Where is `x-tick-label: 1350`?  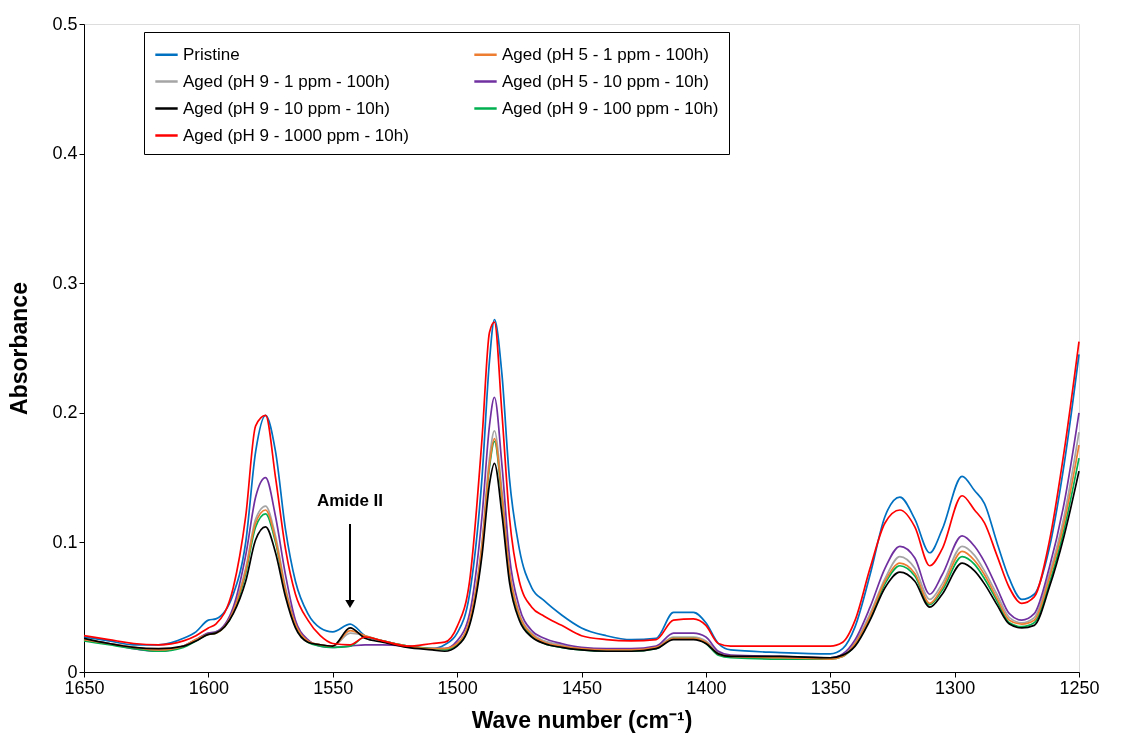 x-tick-label: 1350 is located at coordinates (830, 687).